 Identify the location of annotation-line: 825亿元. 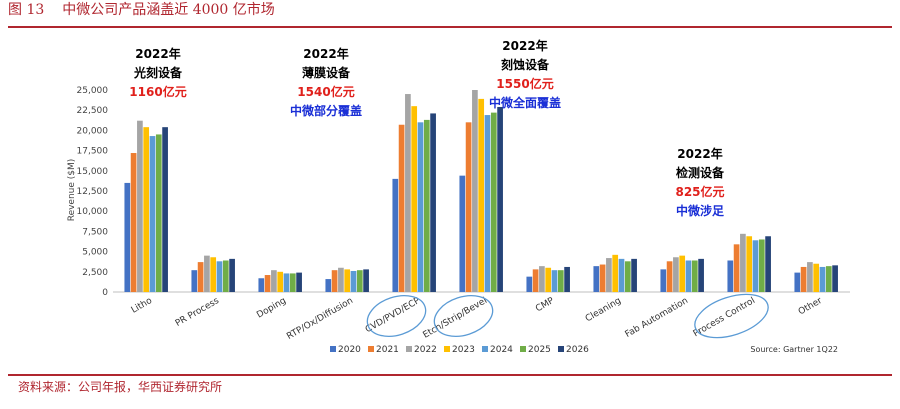
(699, 191).